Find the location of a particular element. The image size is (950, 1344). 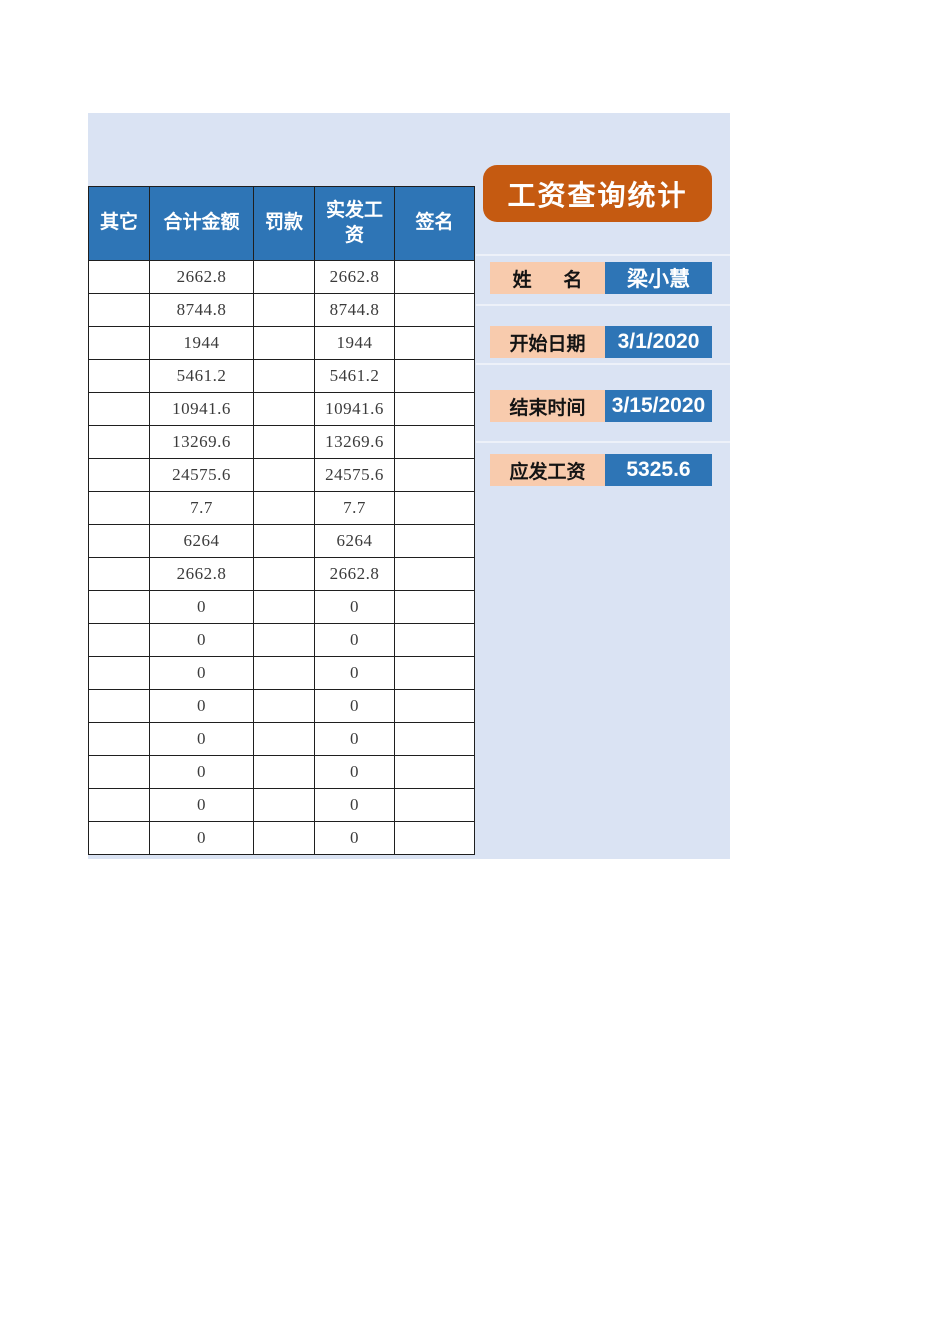

end-date-value-cell: 3/15/2020 is located at coordinates (658, 406).